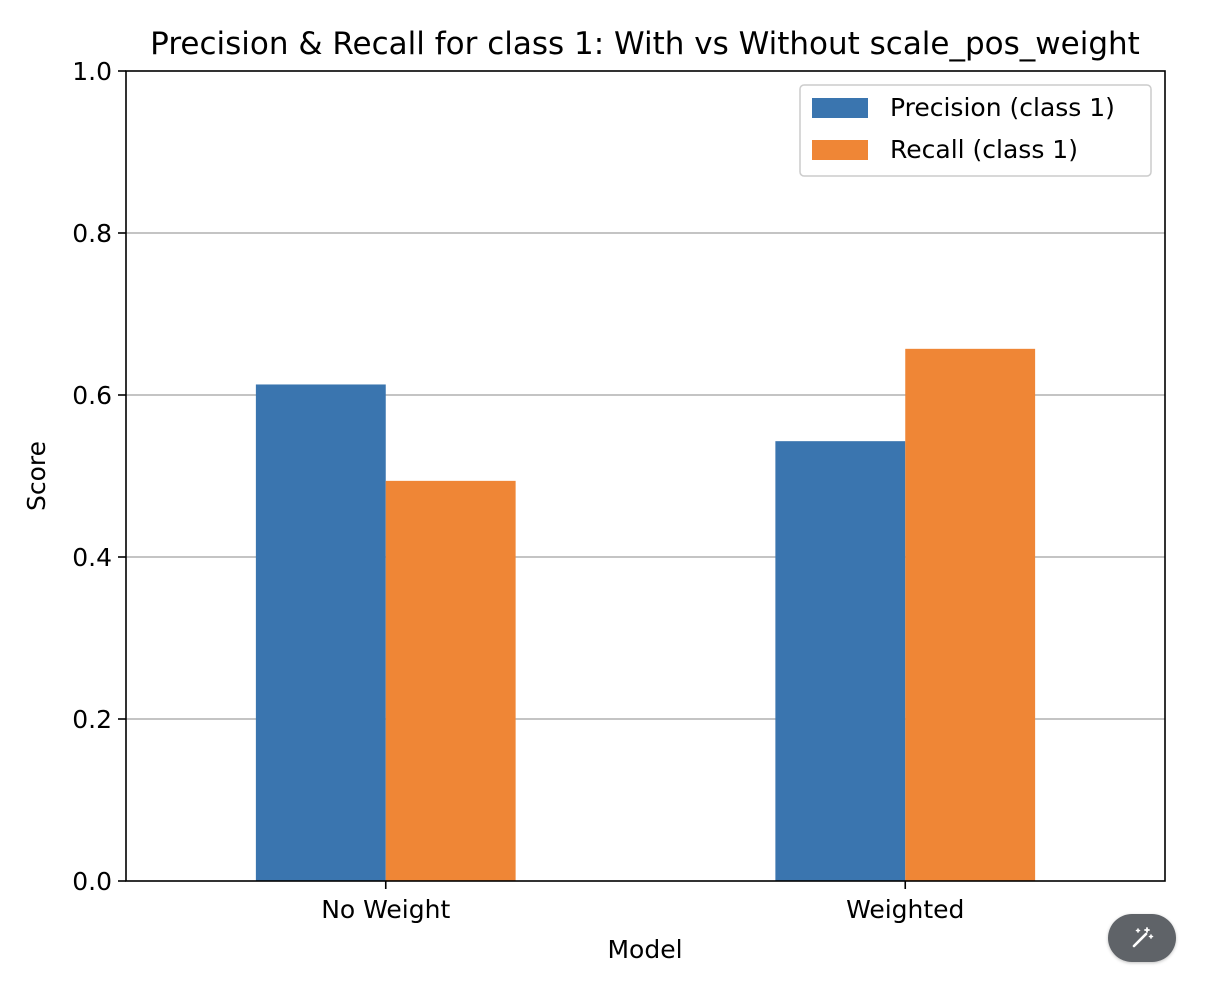  I want to click on legend-swatch-recall, so click(840, 150).